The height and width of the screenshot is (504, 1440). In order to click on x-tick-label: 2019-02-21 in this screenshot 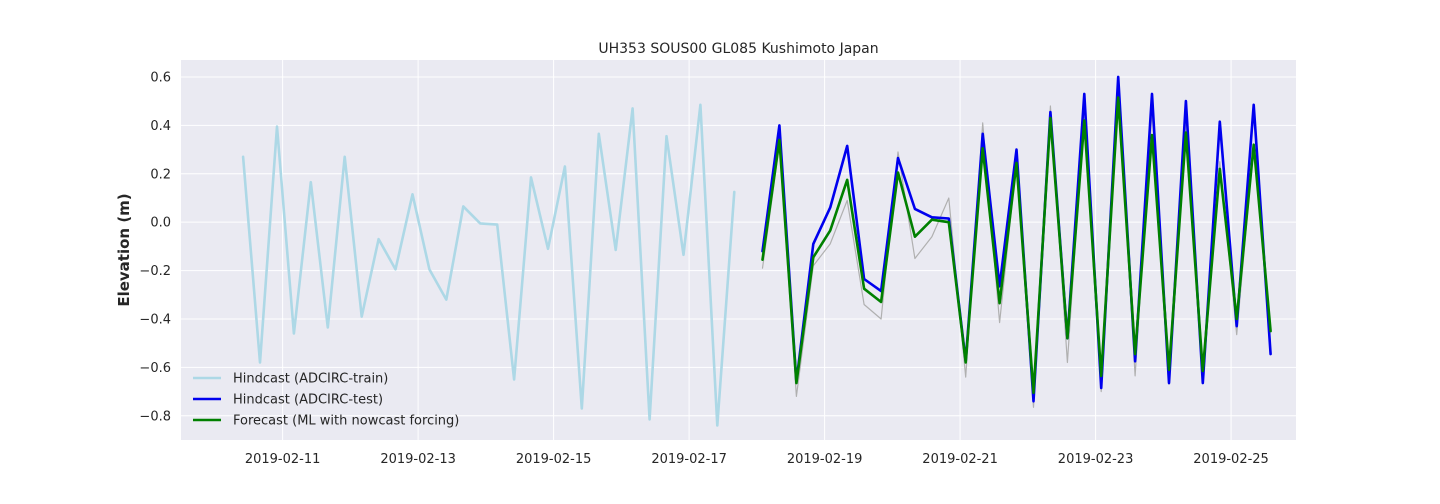, I will do `click(960, 459)`.